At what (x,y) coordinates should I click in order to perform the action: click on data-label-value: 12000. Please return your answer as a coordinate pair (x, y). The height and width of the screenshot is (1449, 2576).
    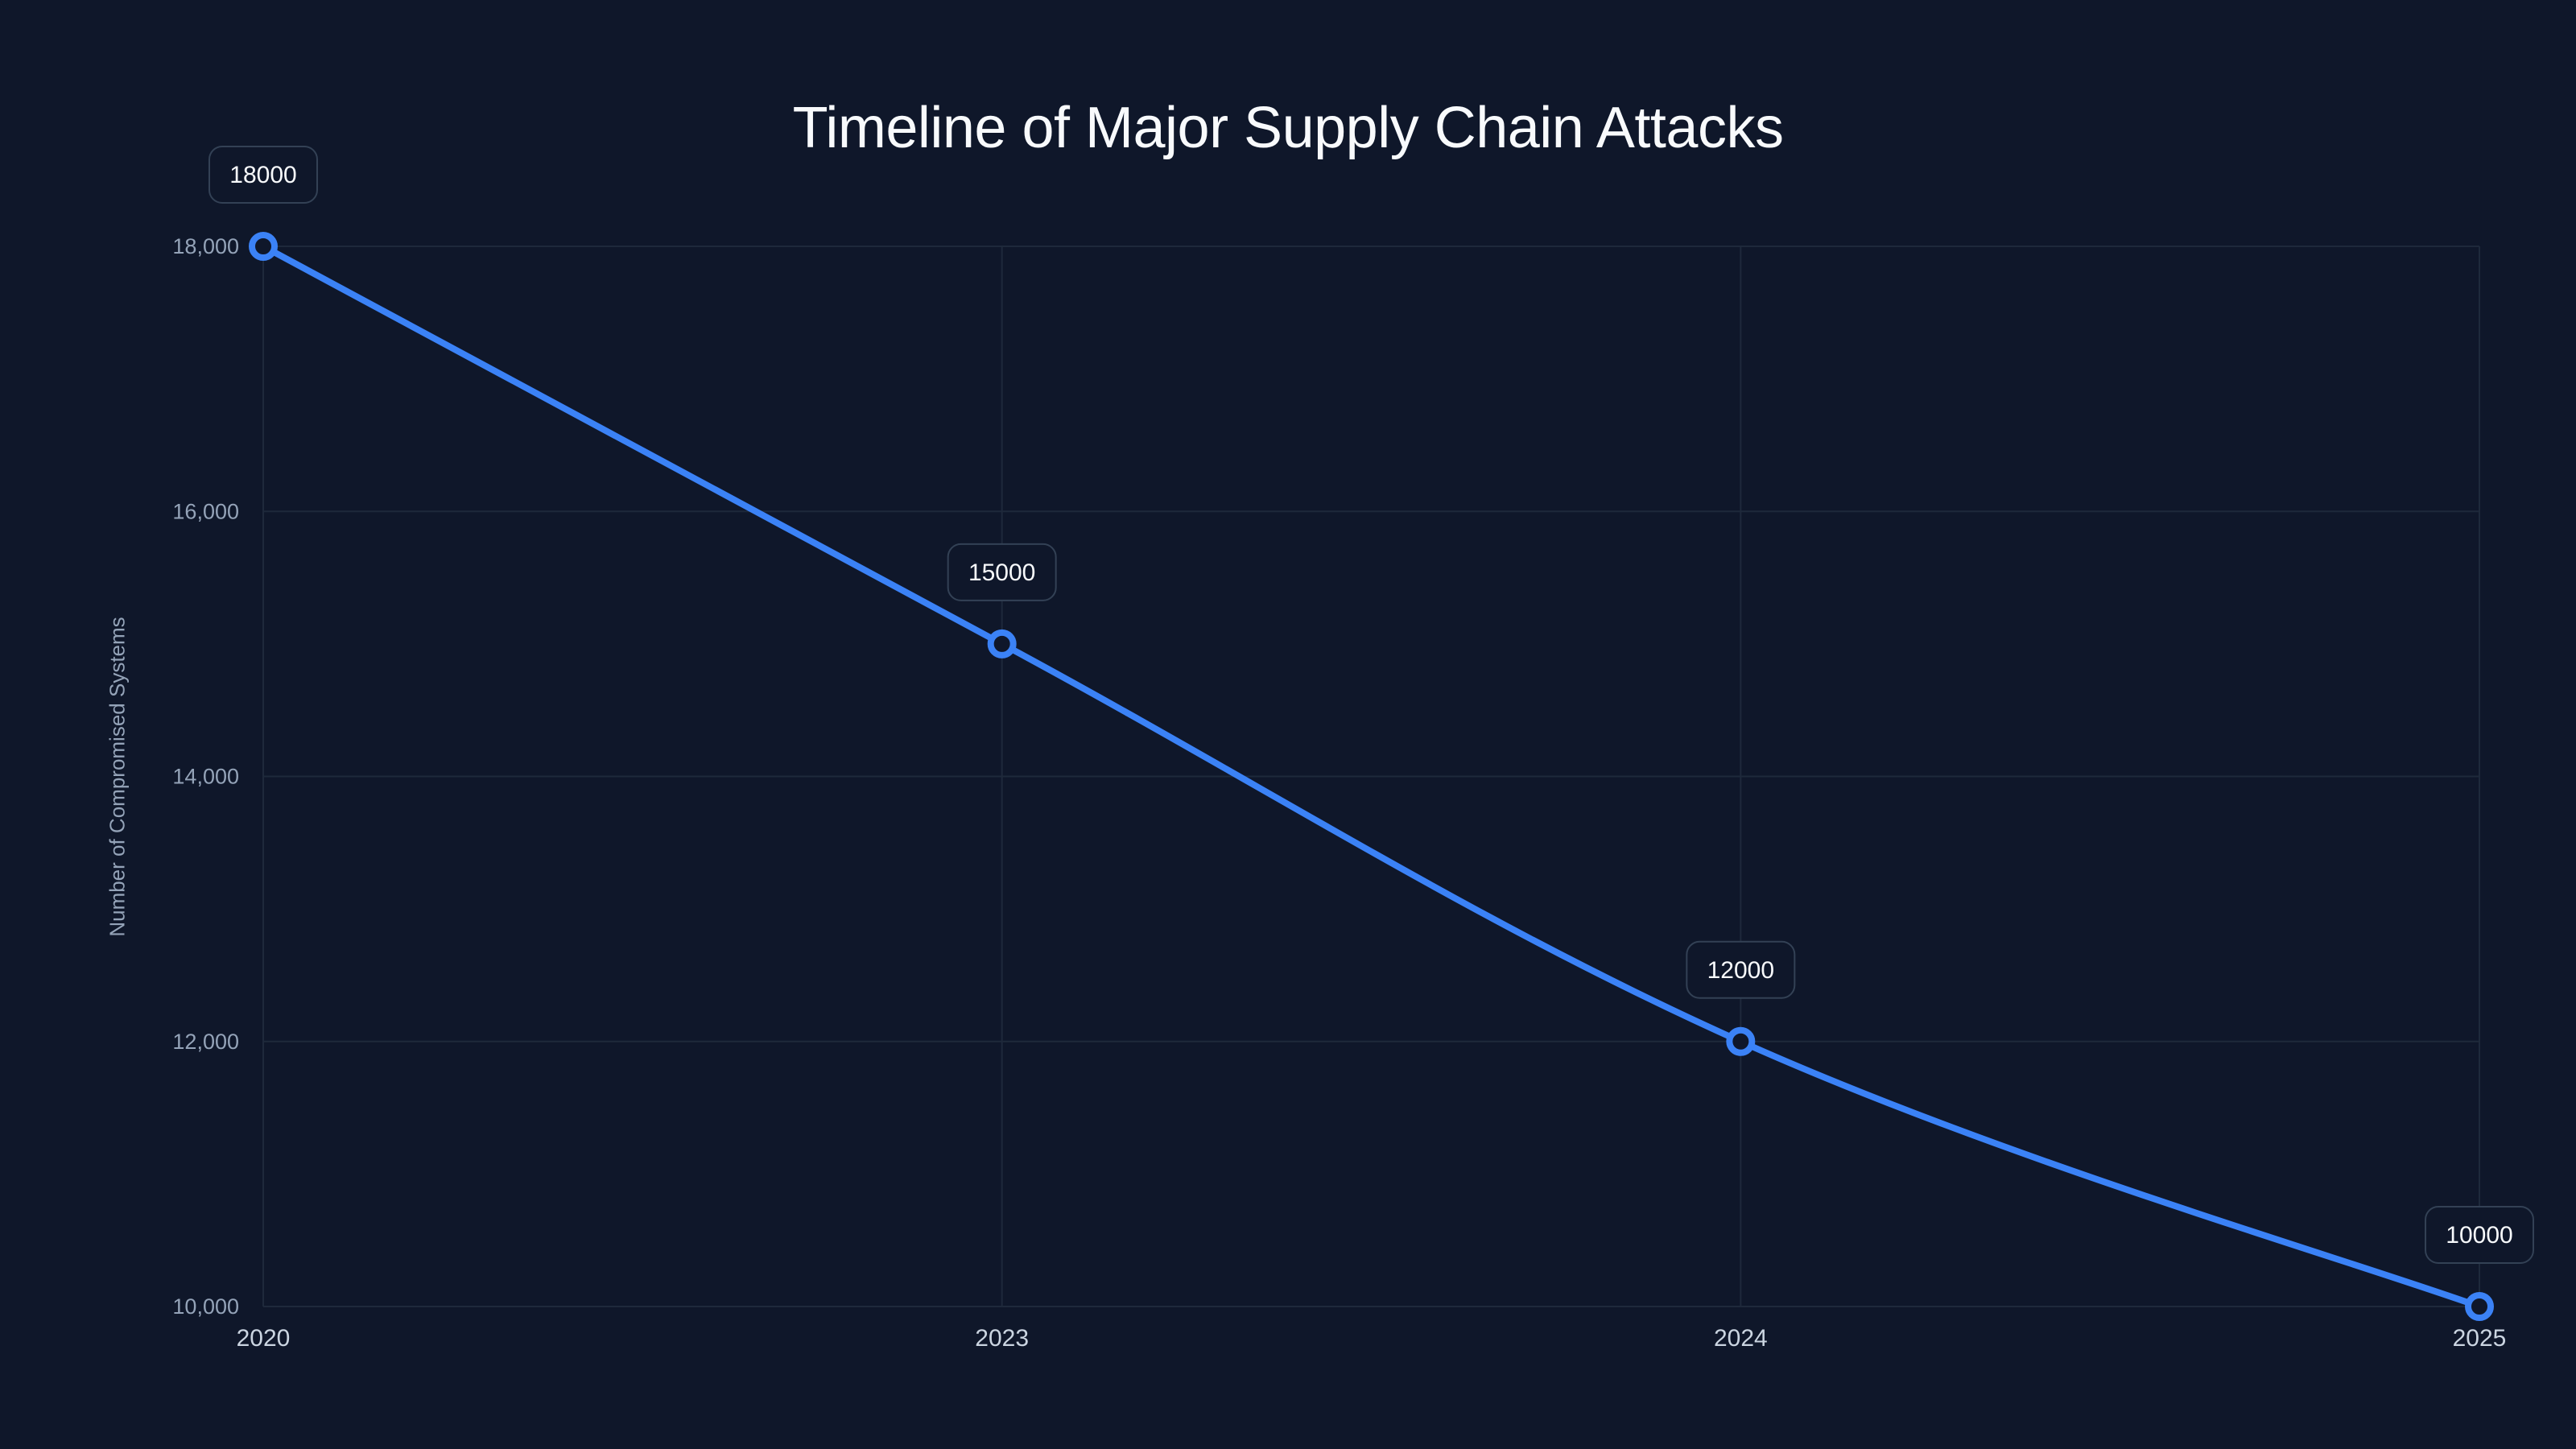
    Looking at the image, I should click on (1740, 970).